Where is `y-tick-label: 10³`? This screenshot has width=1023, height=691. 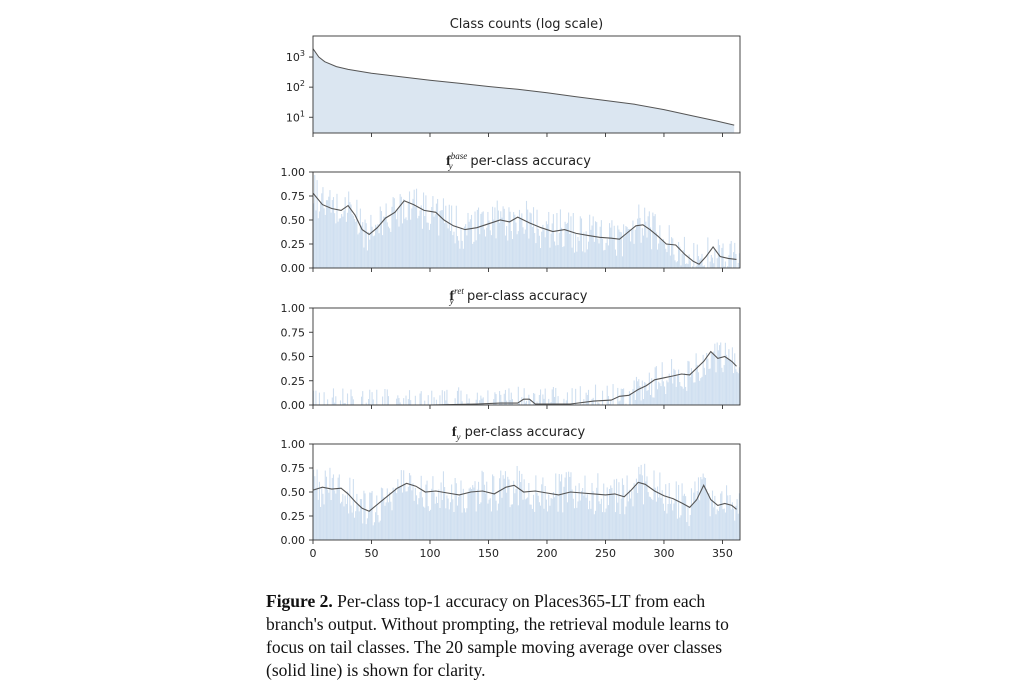 y-tick-label: 10³ is located at coordinates (295, 56).